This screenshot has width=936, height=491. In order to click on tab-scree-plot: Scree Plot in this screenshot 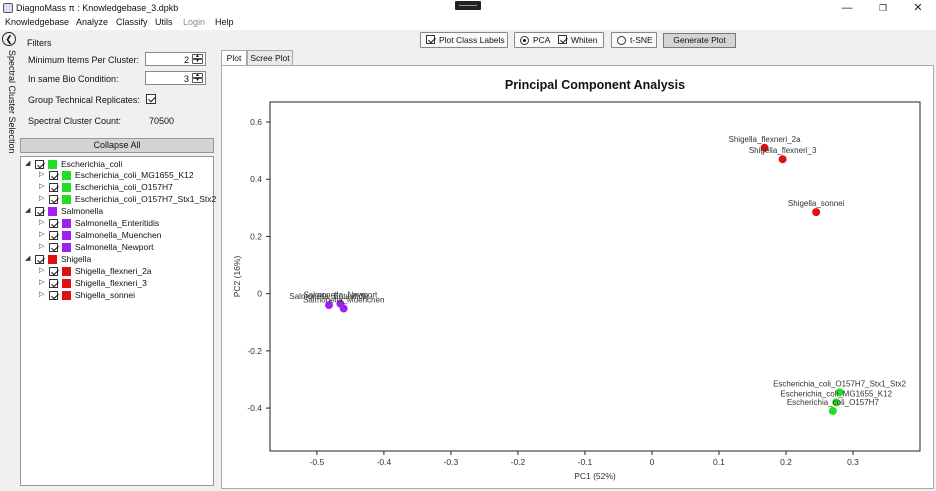, I will do `click(270, 58)`.